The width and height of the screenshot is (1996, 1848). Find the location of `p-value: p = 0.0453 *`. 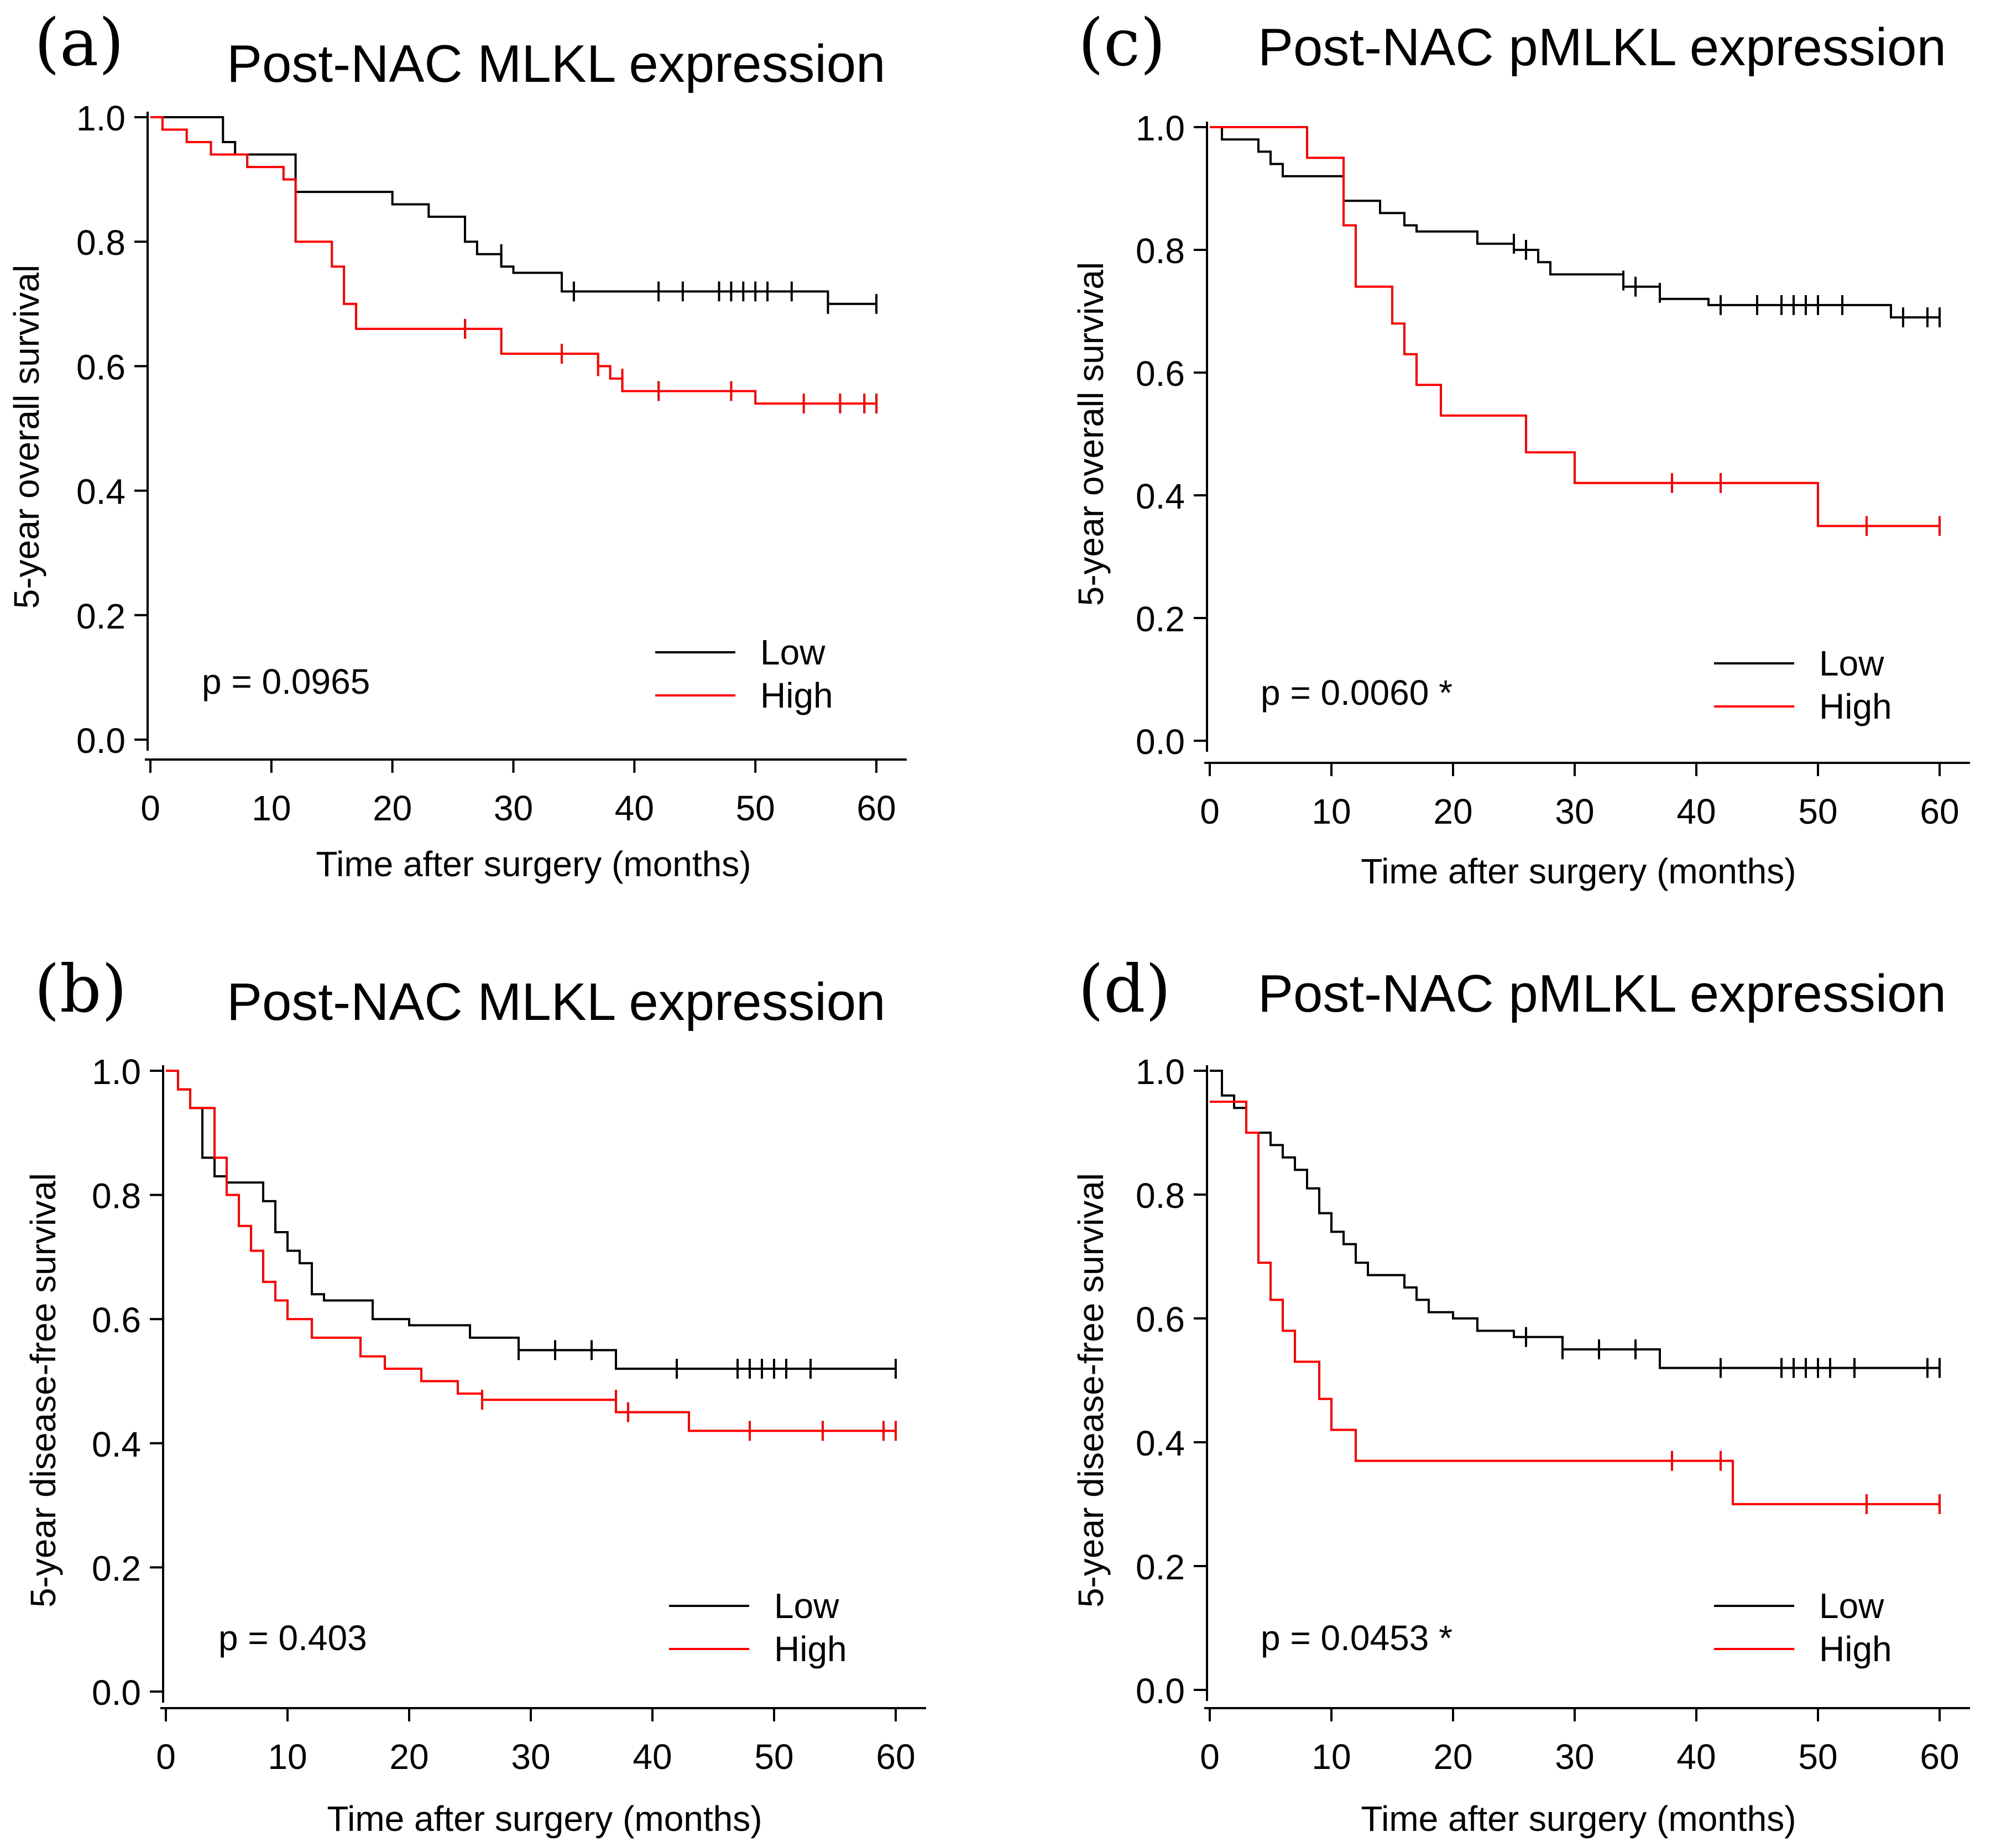

p-value: p = 0.0453 * is located at coordinates (1356, 1638).